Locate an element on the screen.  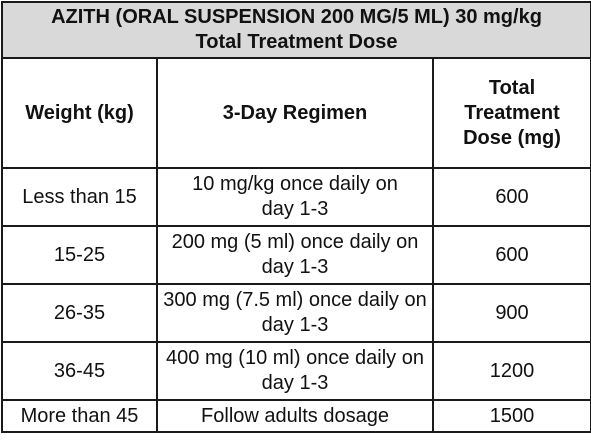
dose-cell: 900 is located at coordinates (511, 313).